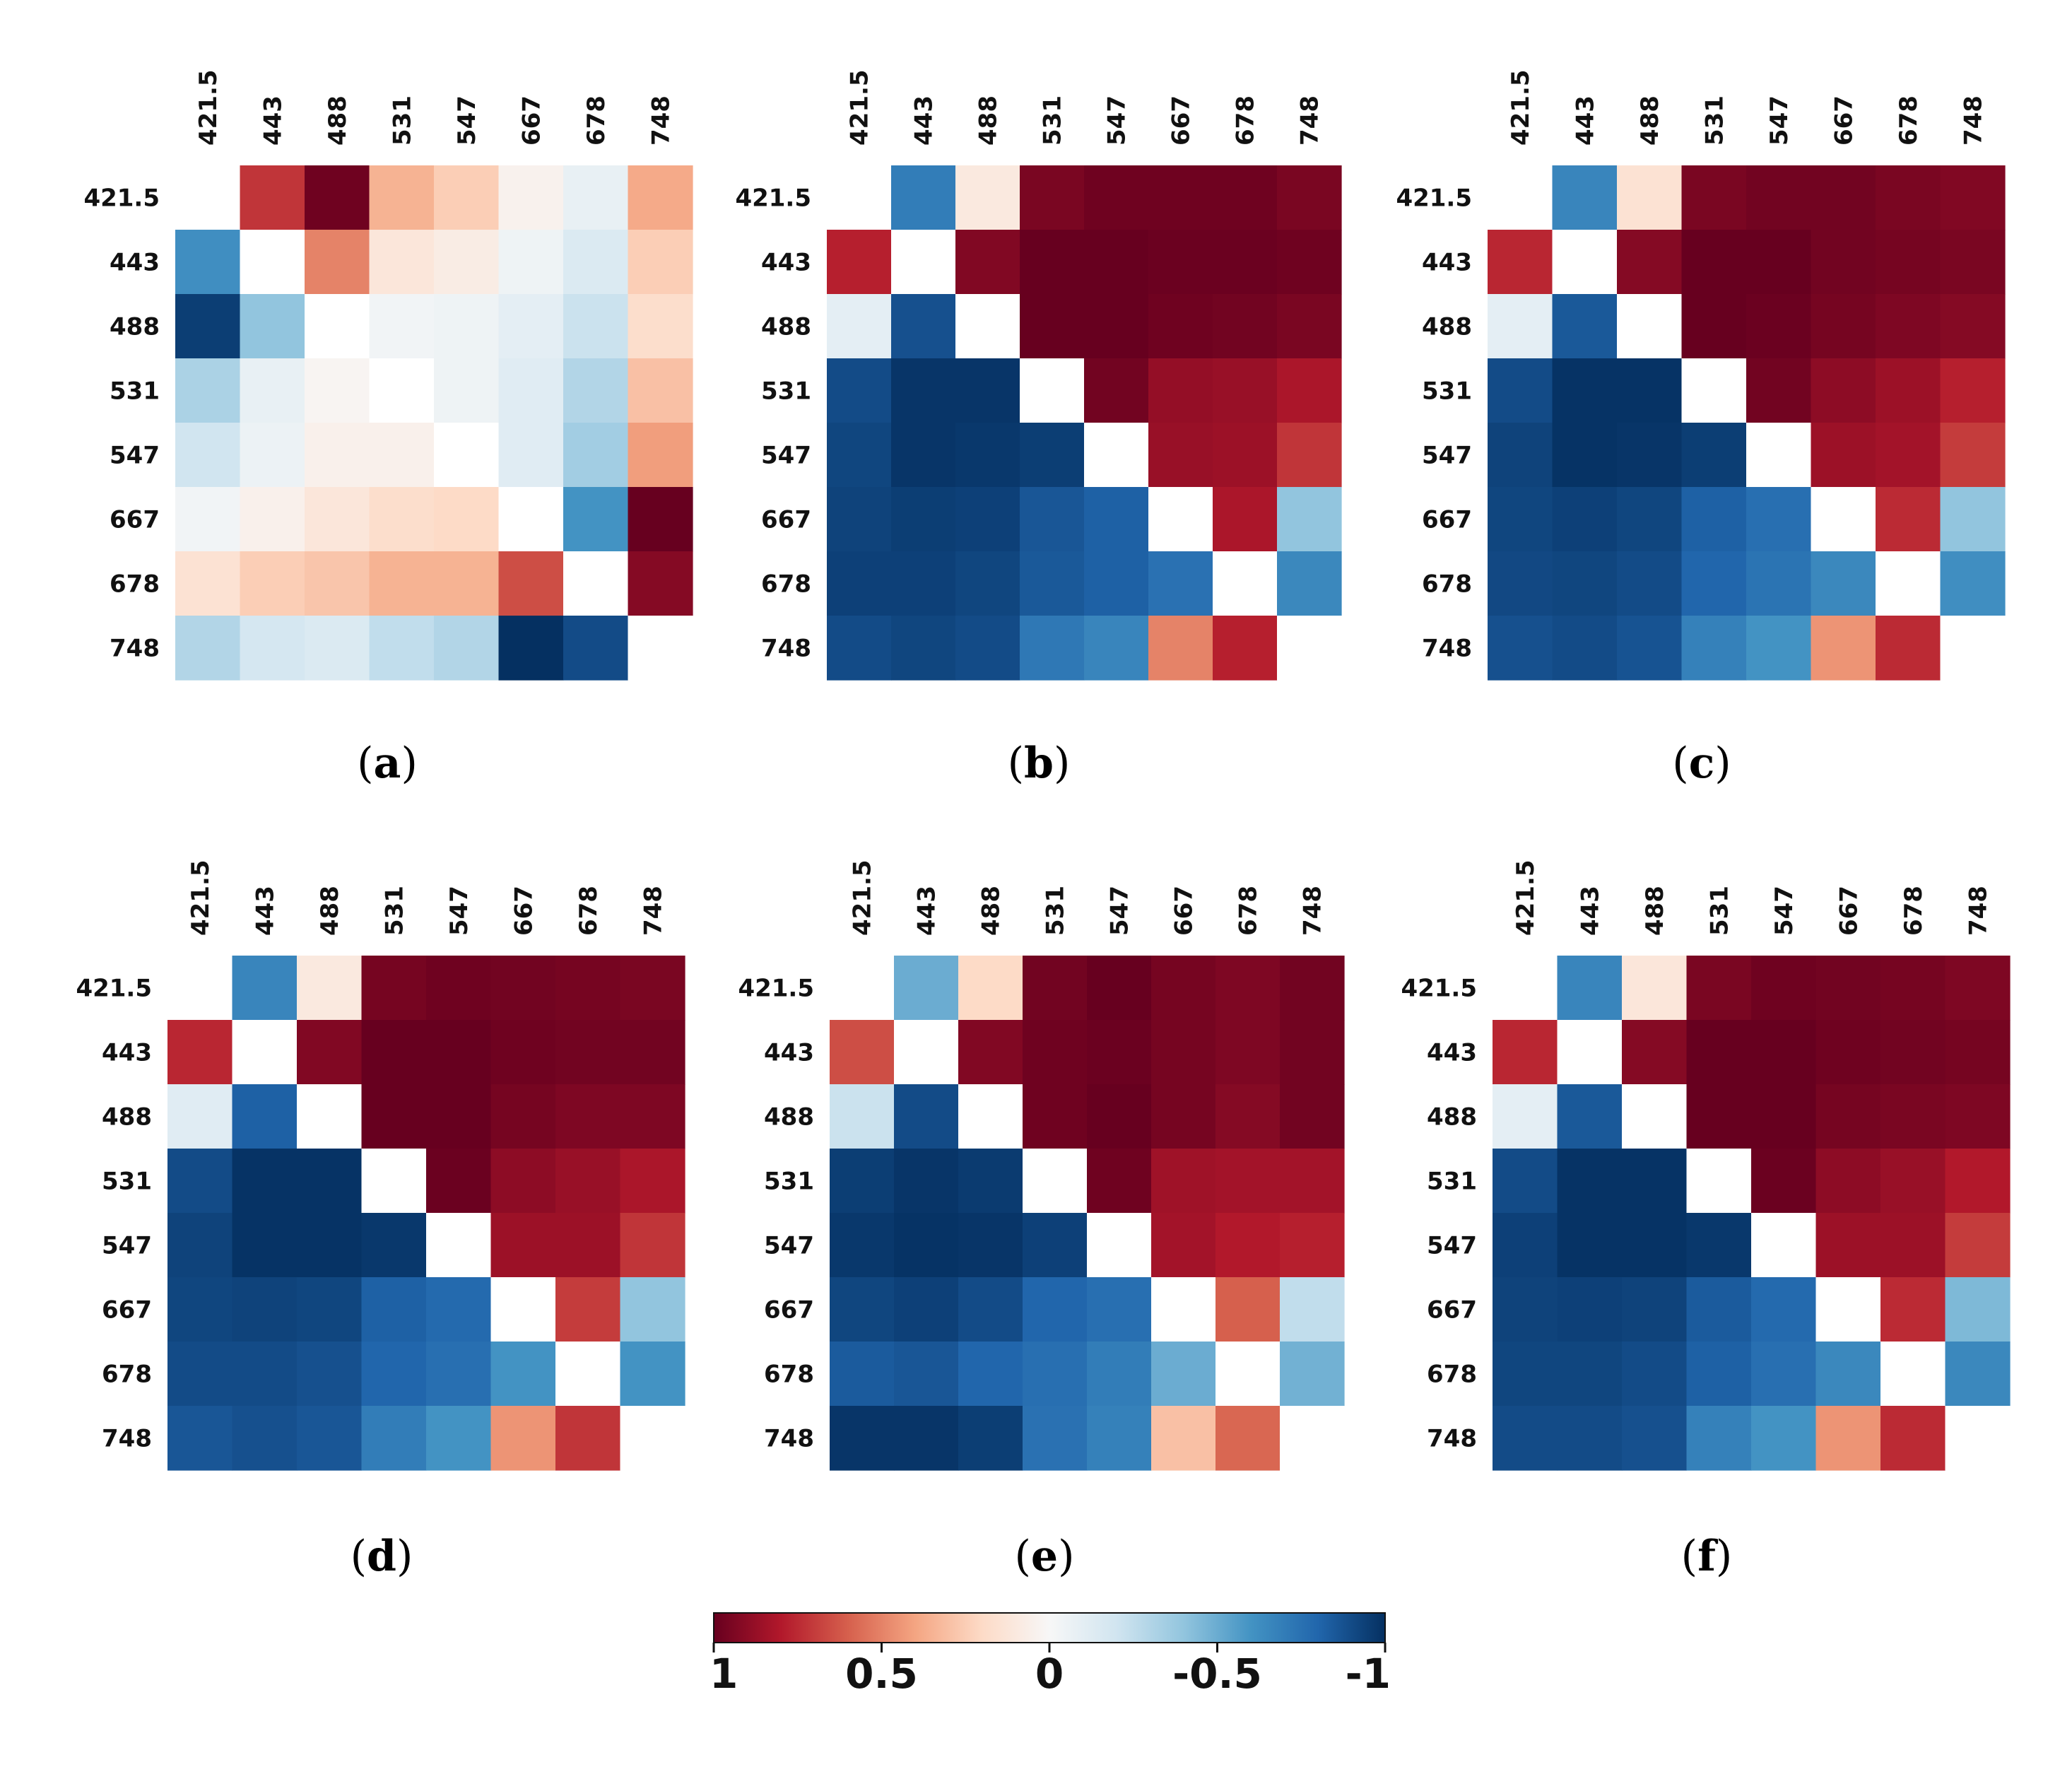  Describe the element at coordinates (596, 648) in the screenshot. I see `heatmap-cell-a-r7-c6` at that location.